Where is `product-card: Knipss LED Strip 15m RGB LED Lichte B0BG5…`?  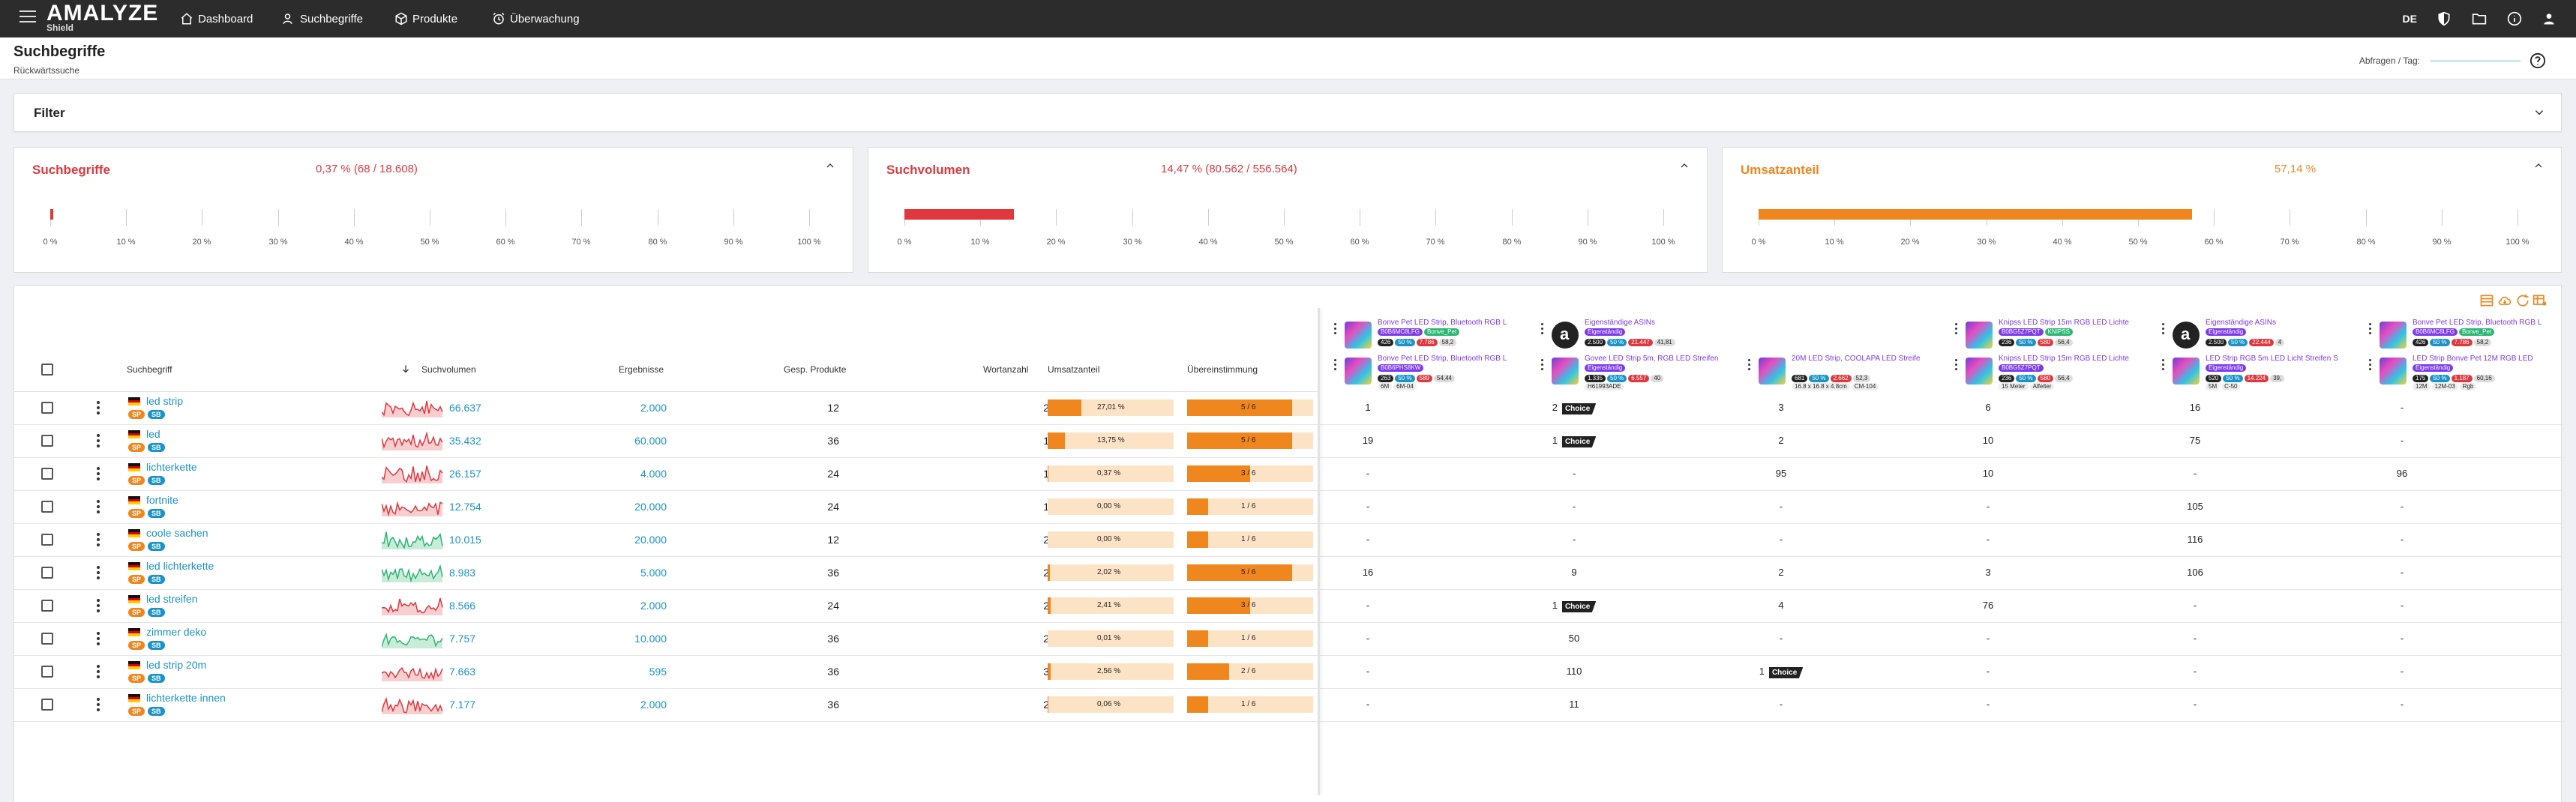 product-card: Knipss LED Strip 15m RGB LED Lichte B0BG5… is located at coordinates (2058, 336).